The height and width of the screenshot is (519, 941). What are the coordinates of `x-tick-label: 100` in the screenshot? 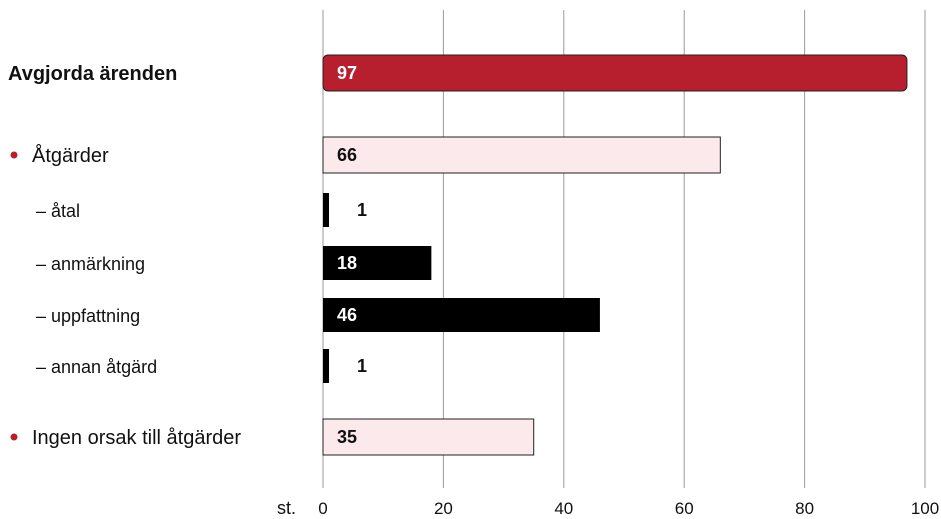 It's located at (925, 508).